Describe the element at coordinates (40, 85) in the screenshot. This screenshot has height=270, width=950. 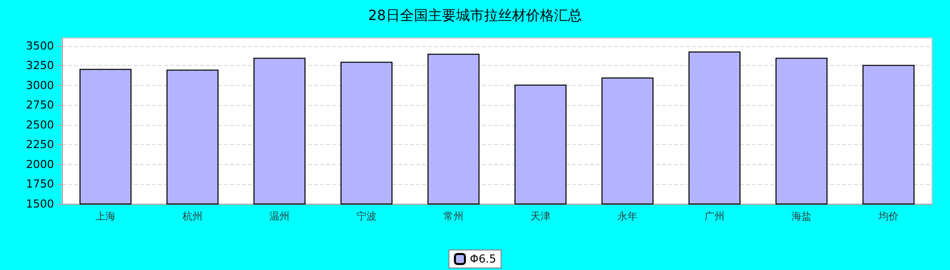
I see `y-tick-label: 3000` at that location.